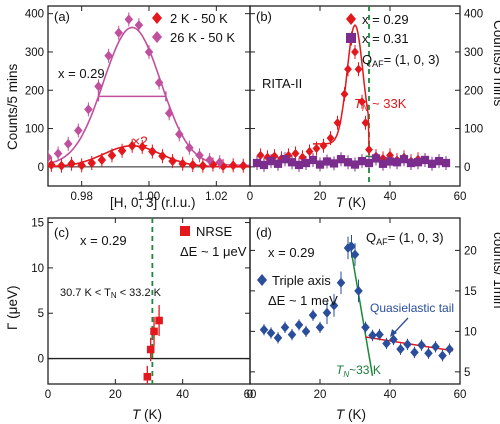 This screenshot has width=500, height=424. Describe the element at coordinates (460, 197) in the screenshot. I see `x-tick-label: 60` at that location.